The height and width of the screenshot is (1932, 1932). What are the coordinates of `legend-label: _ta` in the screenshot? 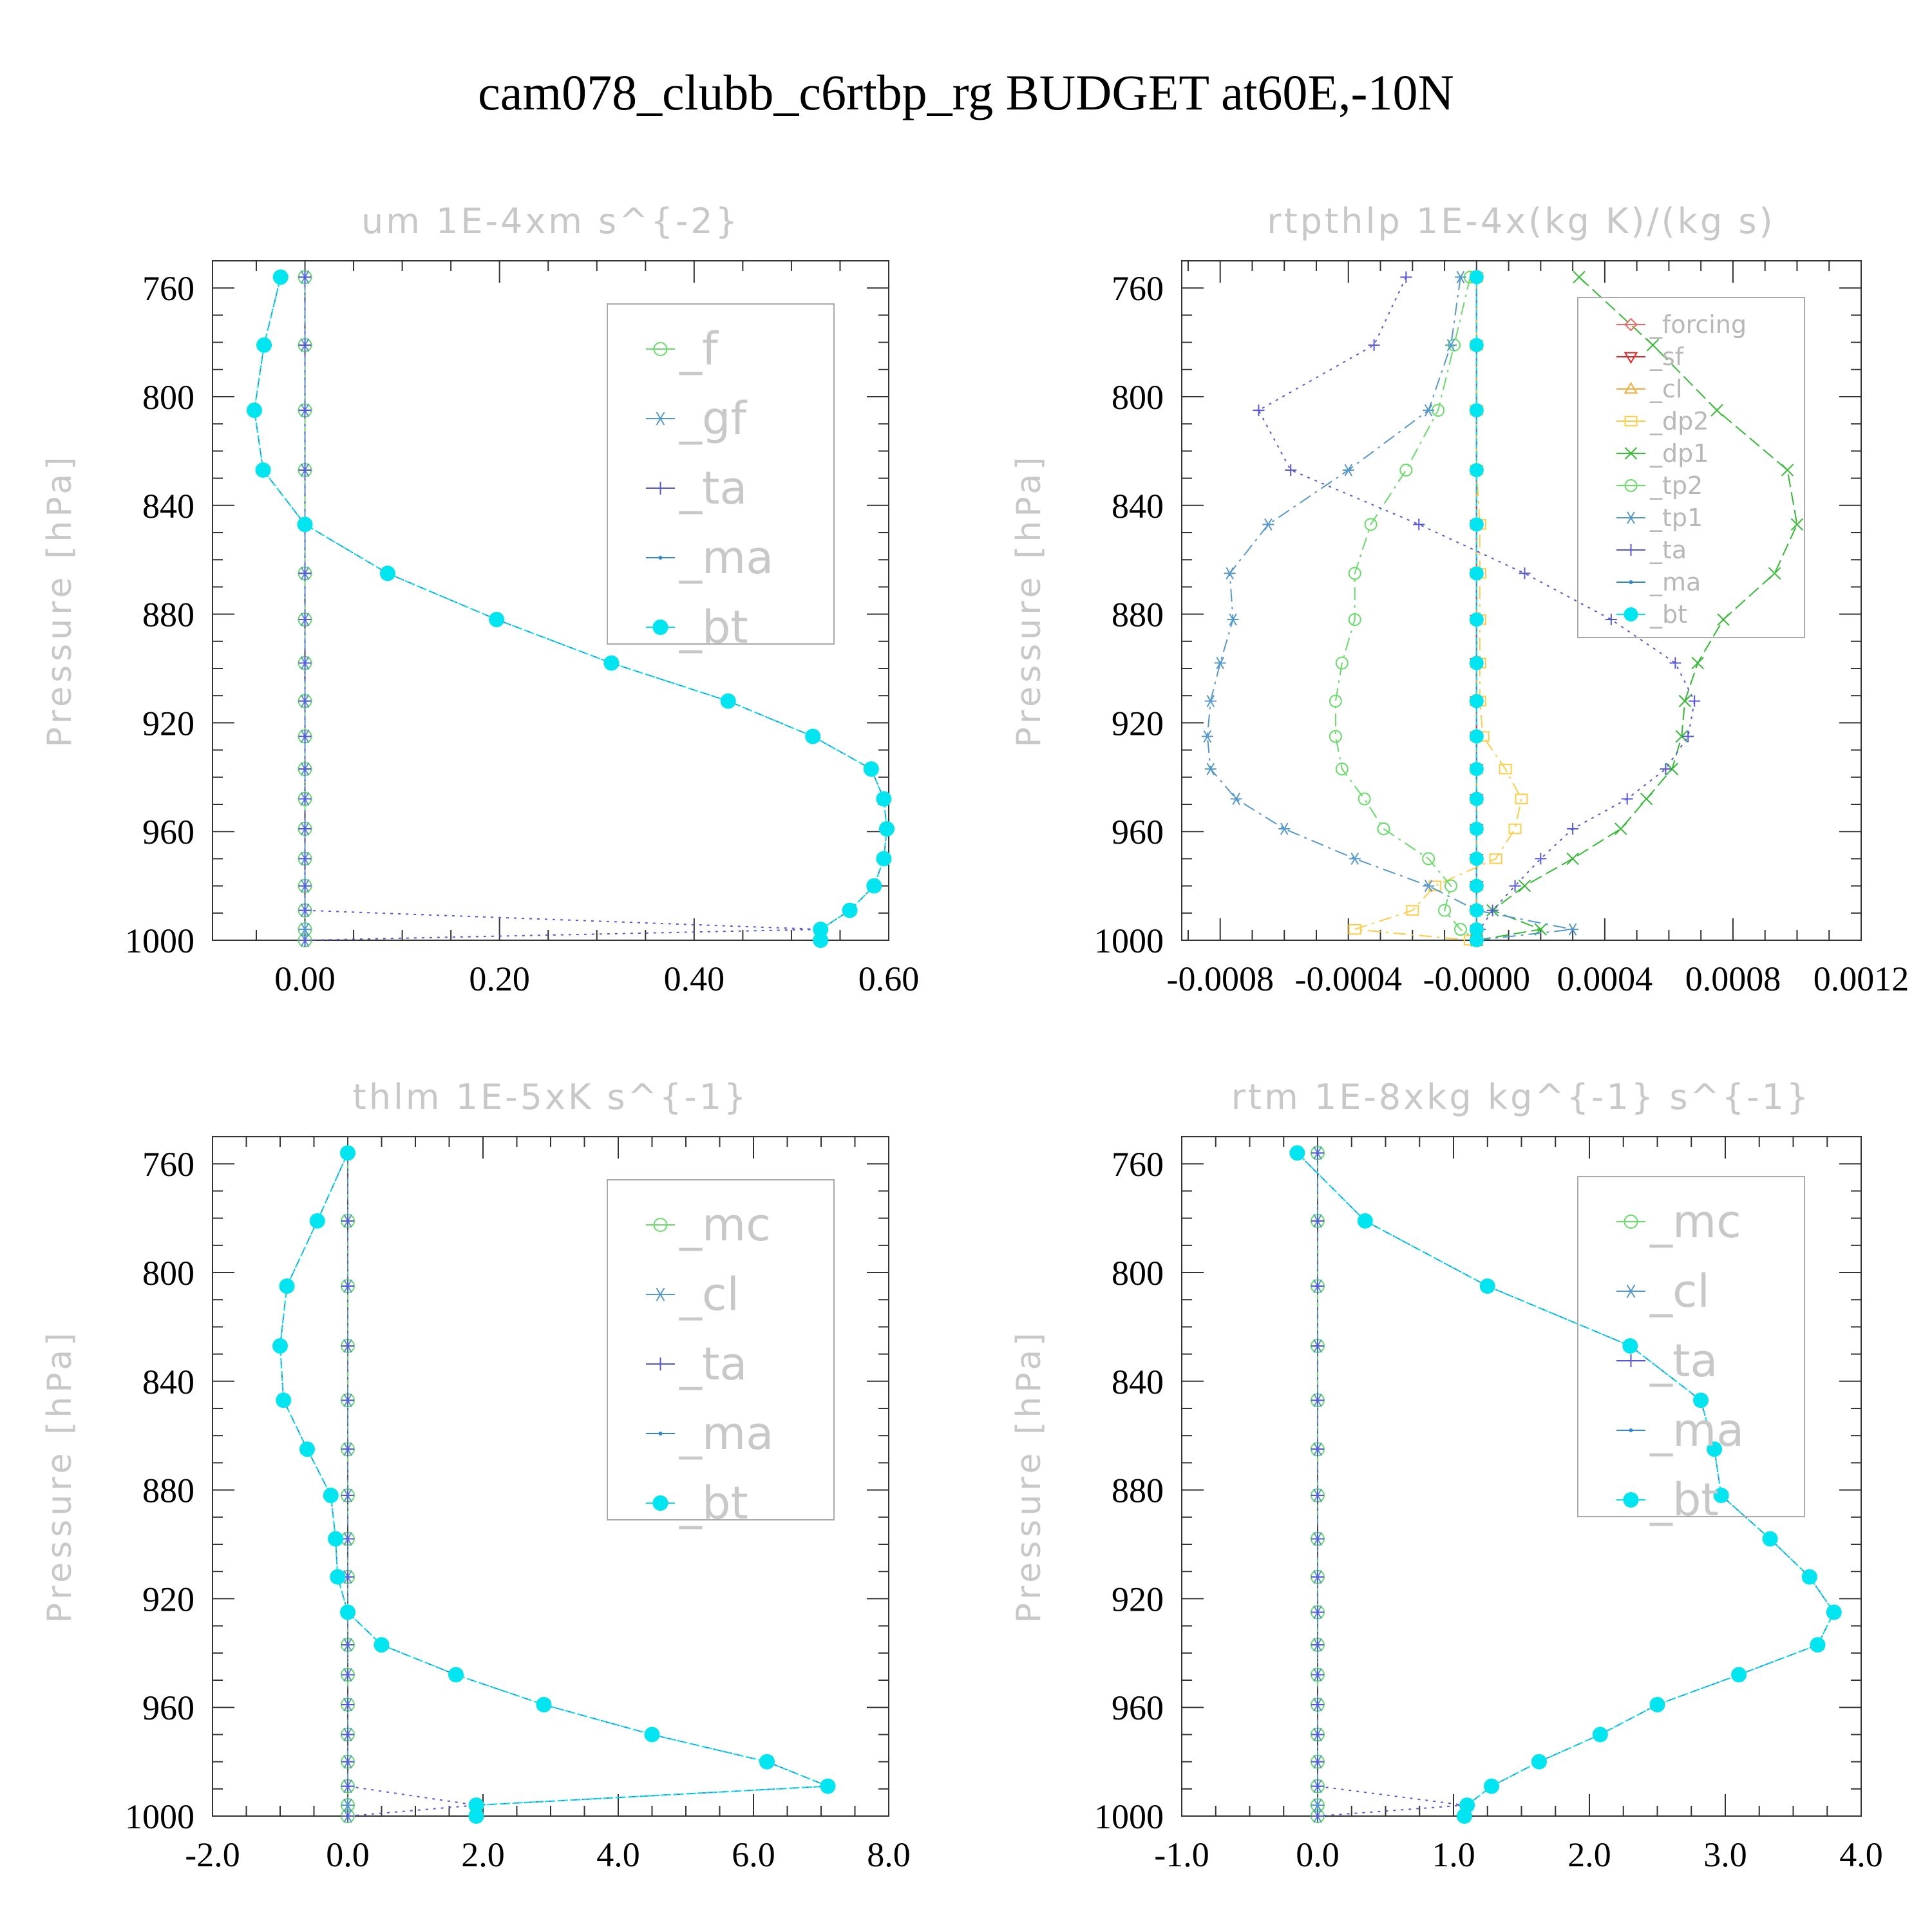 It's located at (1684, 1360).